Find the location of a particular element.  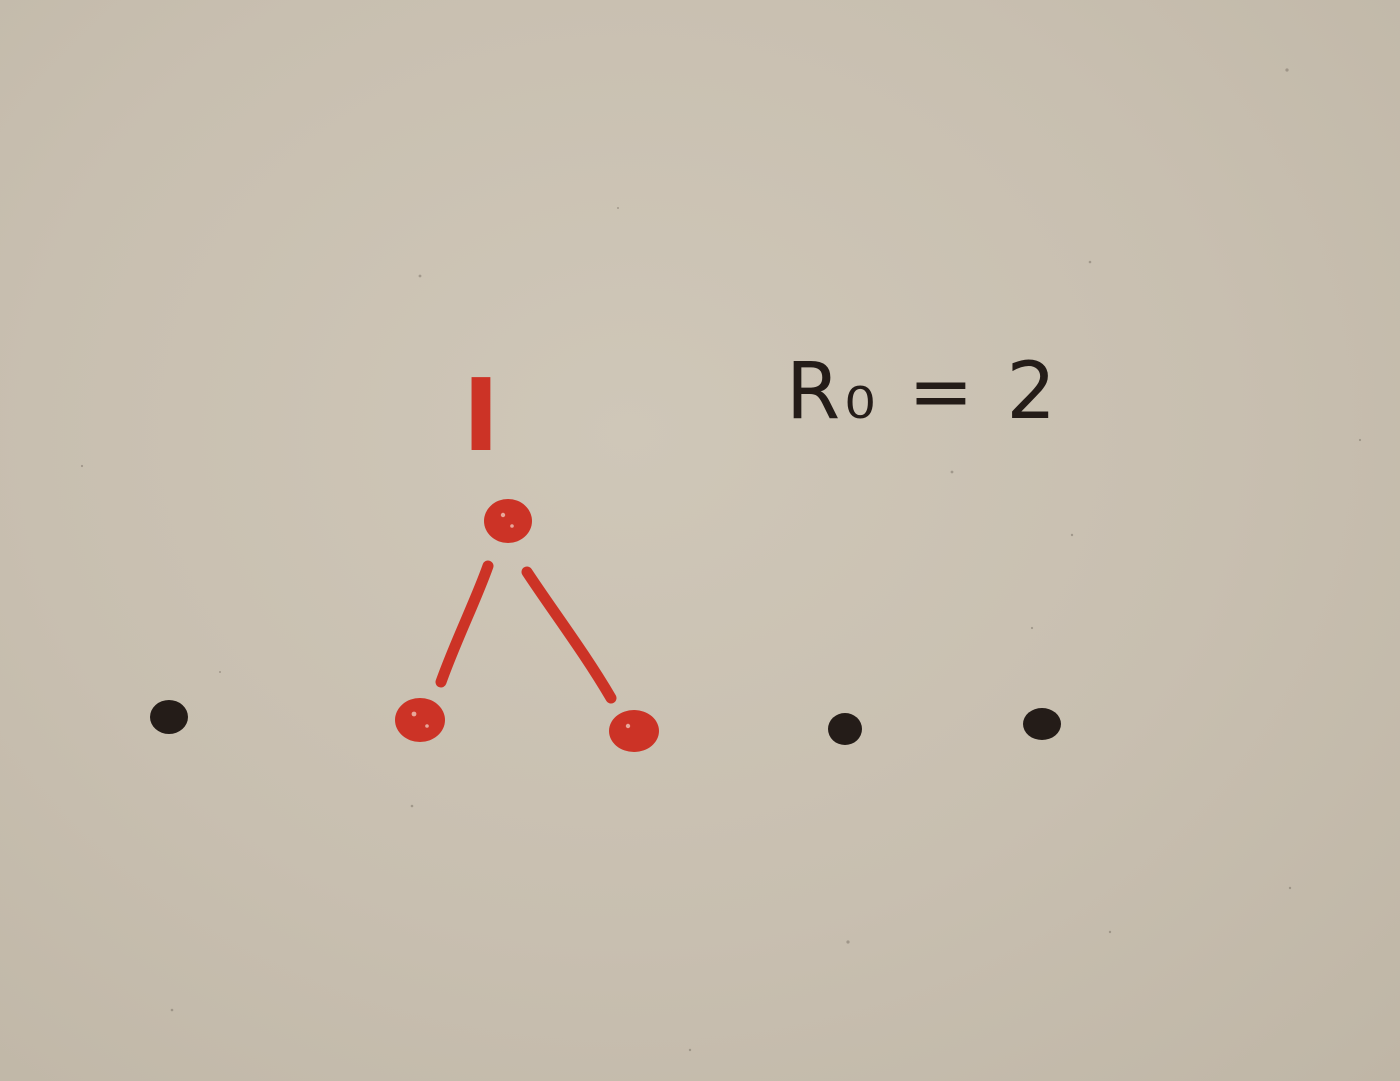

transmission-edges is located at coordinates (526, 632).